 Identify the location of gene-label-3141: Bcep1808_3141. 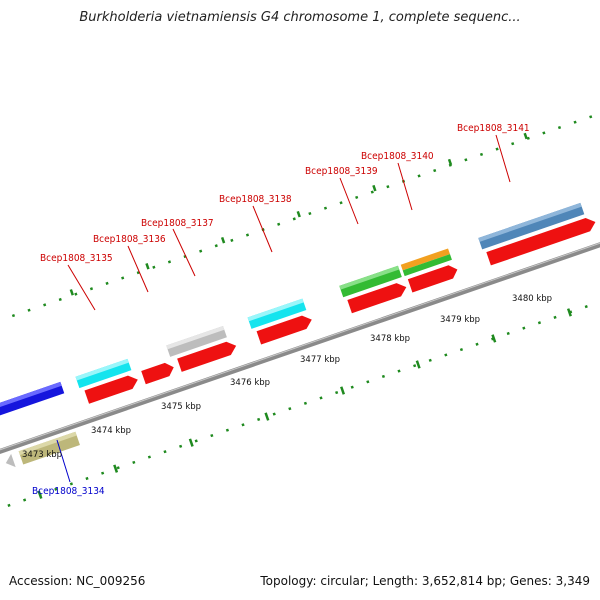
(493, 128).